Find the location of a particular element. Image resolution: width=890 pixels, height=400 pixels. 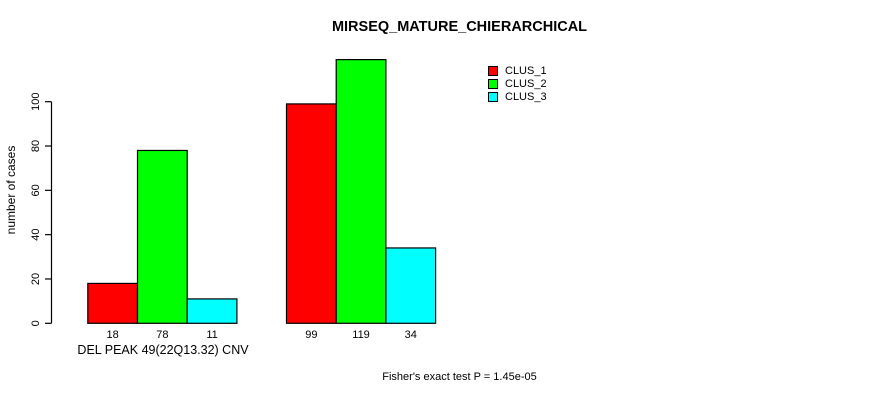

bar-value-label: 18 is located at coordinates (113, 335).